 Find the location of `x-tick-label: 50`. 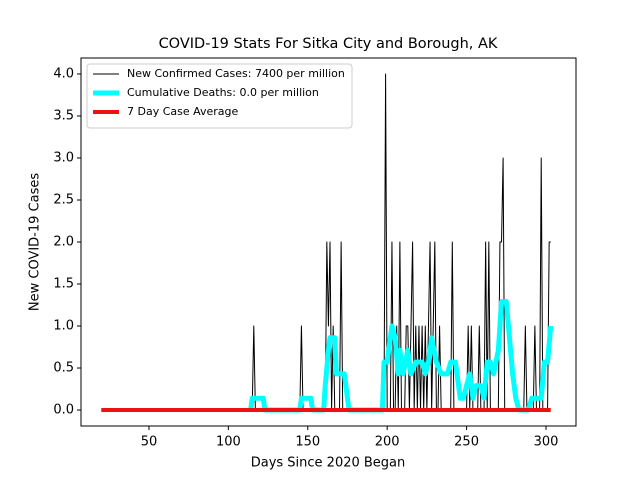

x-tick-label: 50 is located at coordinates (149, 442).